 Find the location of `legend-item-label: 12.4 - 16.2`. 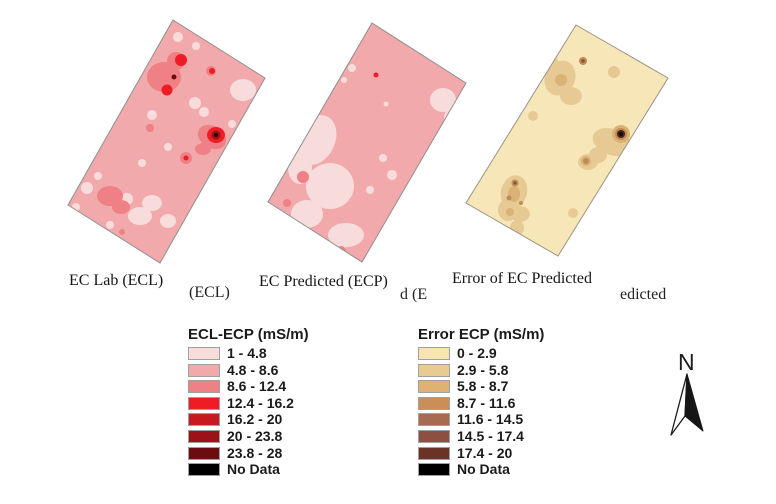

legend-item-label: 12.4 - 16.2 is located at coordinates (260, 402).